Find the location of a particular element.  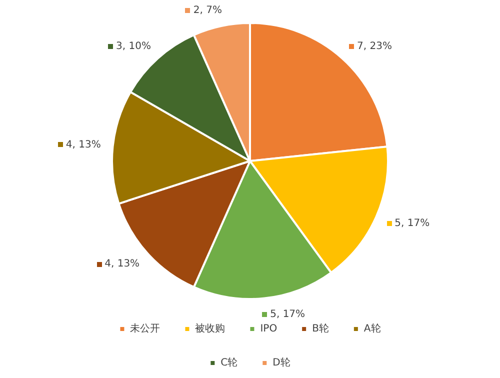

legend-label: B轮 is located at coordinates (320, 328).